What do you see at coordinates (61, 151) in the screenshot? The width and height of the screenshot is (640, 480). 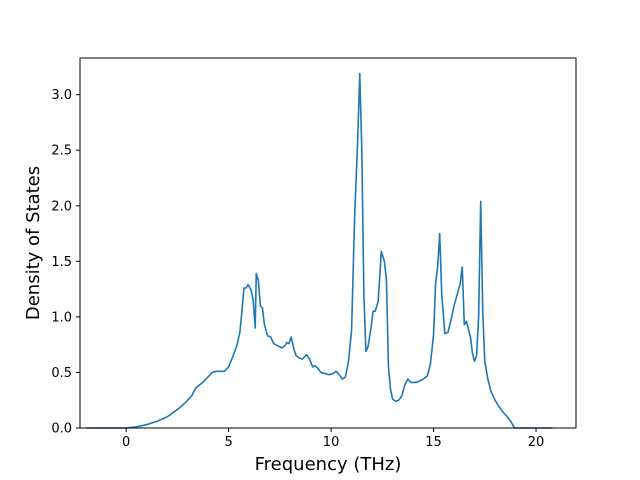 I see `y-tick-label: 2.5` at bounding box center [61, 151].